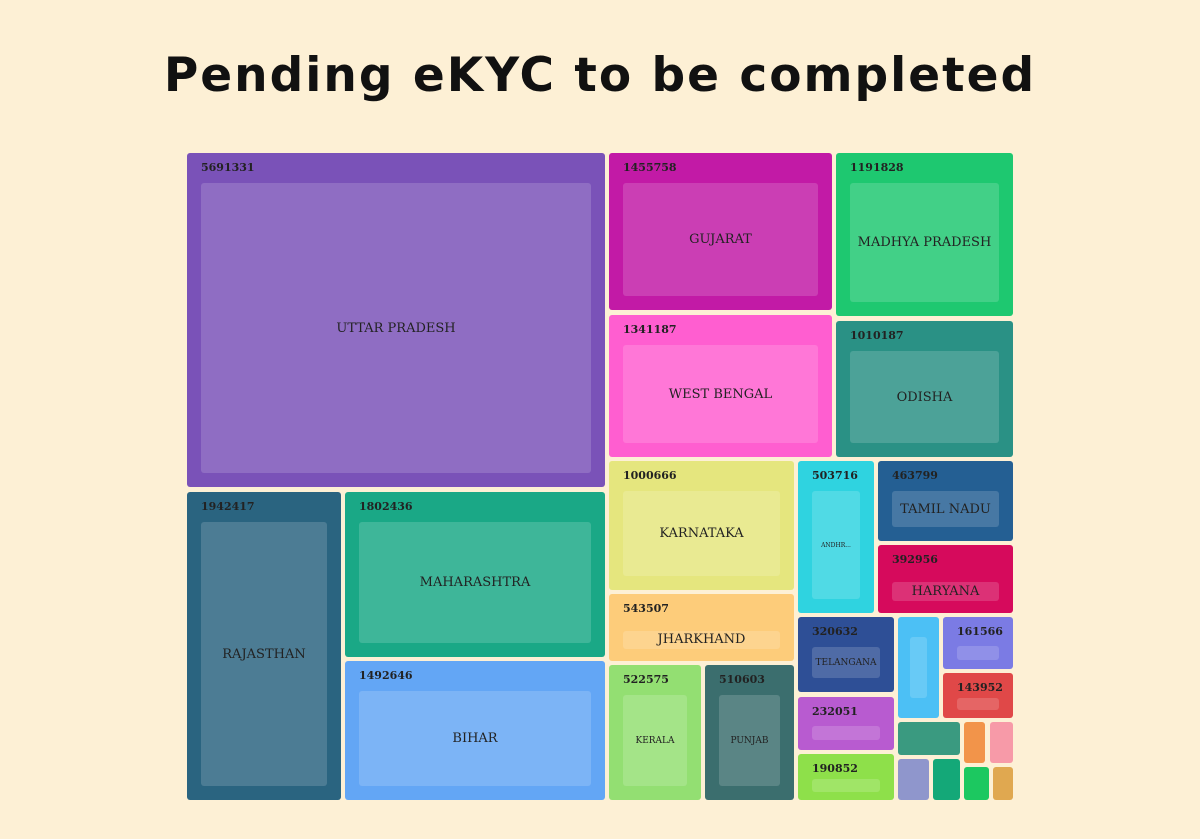 This screenshot has width=1200, height=839. Describe the element at coordinates (877, 335) in the screenshot. I see `tile-value: 1010187` at that location.